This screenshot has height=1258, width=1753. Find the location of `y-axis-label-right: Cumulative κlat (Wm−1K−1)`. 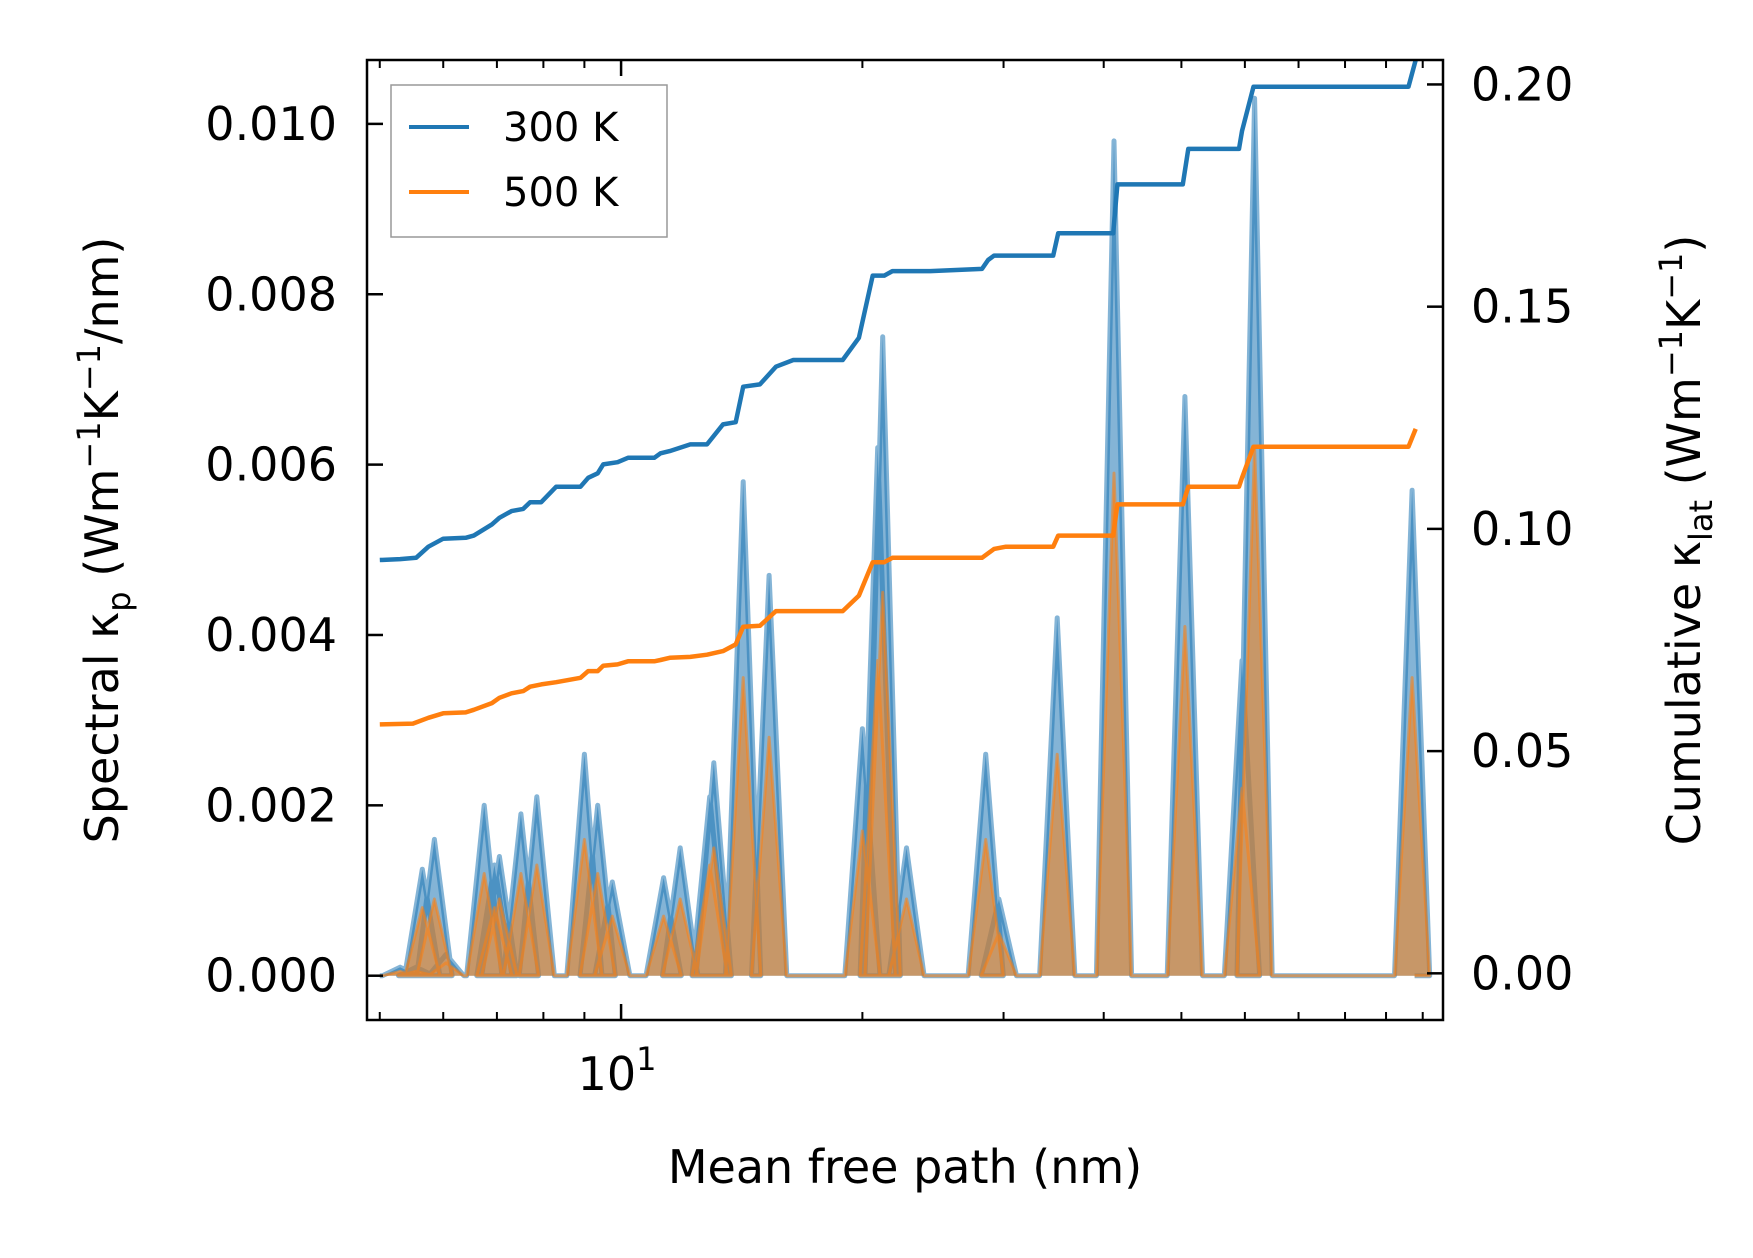

y-axis-label-right: Cumulative κlat (Wm−1K−1) is located at coordinates (1686, 540).